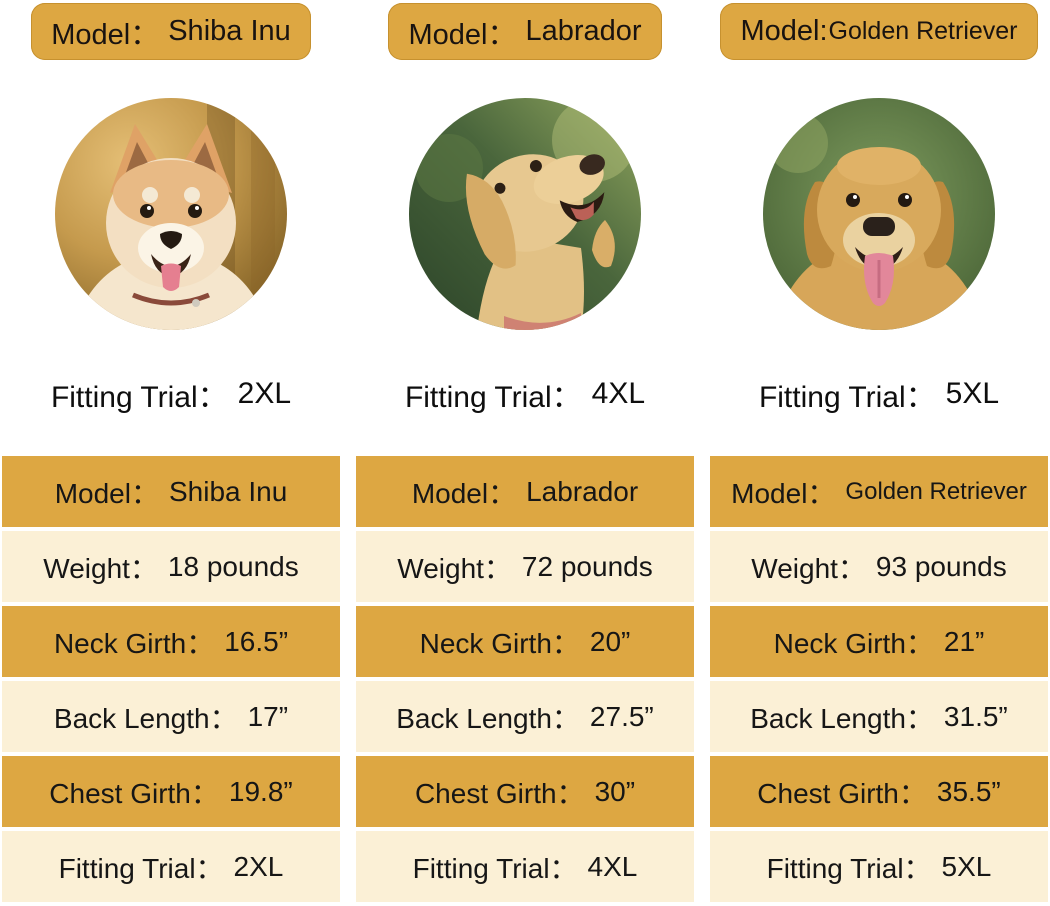 This screenshot has width=1050, height=906. Describe the element at coordinates (525, 214) in the screenshot. I see `labrador-photo` at that location.